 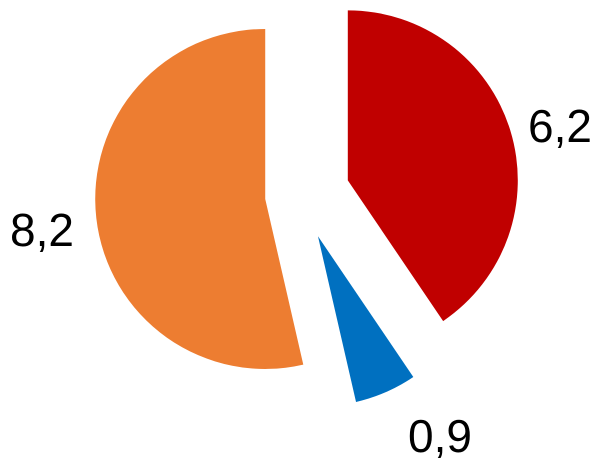 What do you see at coordinates (440, 435) in the screenshot?
I see `data-label-1: 0,9` at bounding box center [440, 435].